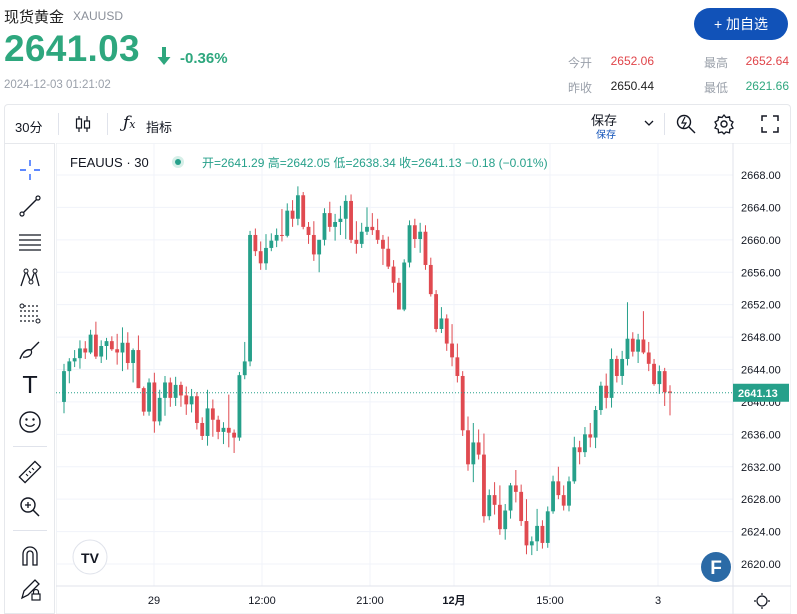  What do you see at coordinates (30, 472) in the screenshot?
I see `ruler-icon` at bounding box center [30, 472].